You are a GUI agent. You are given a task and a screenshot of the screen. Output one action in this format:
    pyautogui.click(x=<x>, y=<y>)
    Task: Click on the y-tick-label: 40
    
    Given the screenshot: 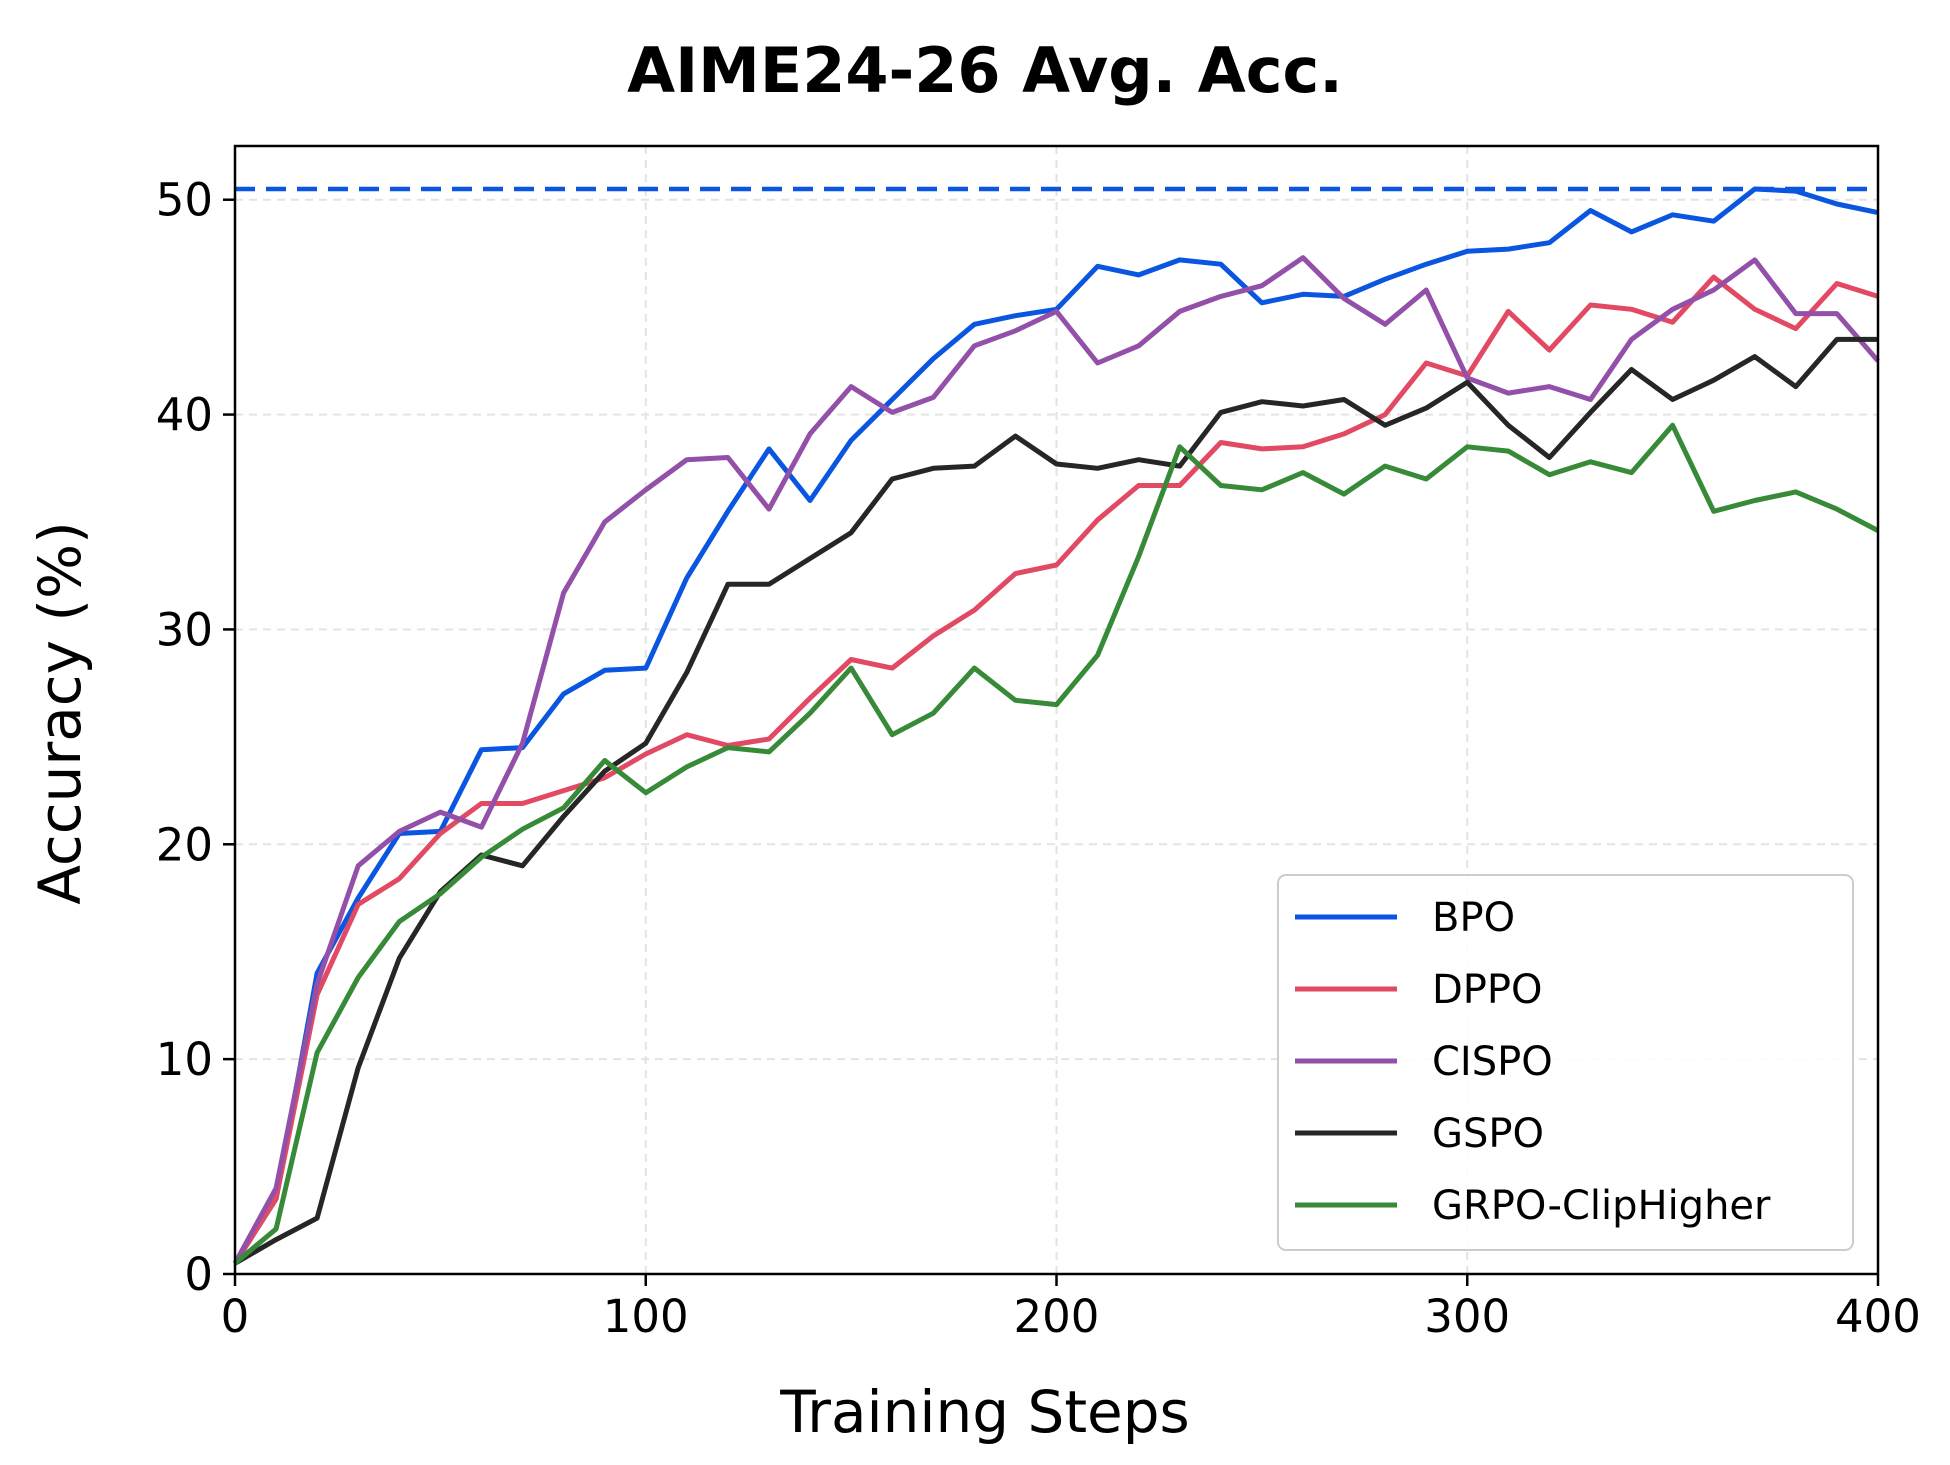 What is the action you would take?
    pyautogui.click(x=184, y=415)
    